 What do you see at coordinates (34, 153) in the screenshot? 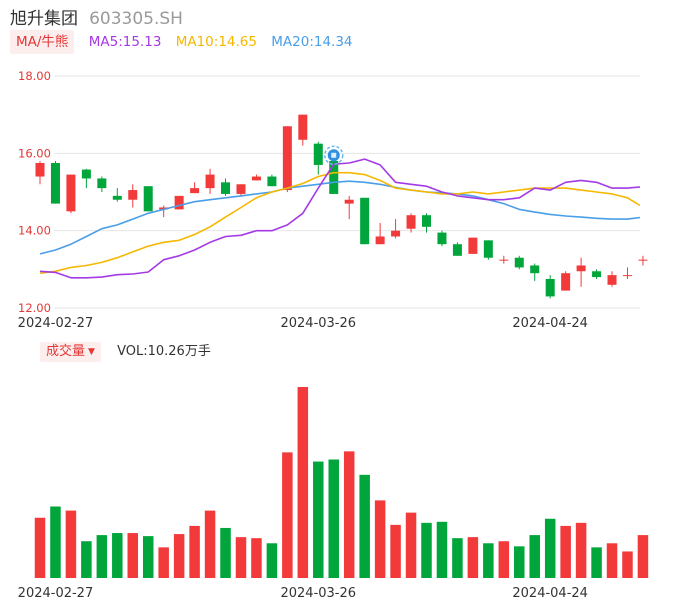
I see `price-tick-label: 16.00` at bounding box center [34, 153].